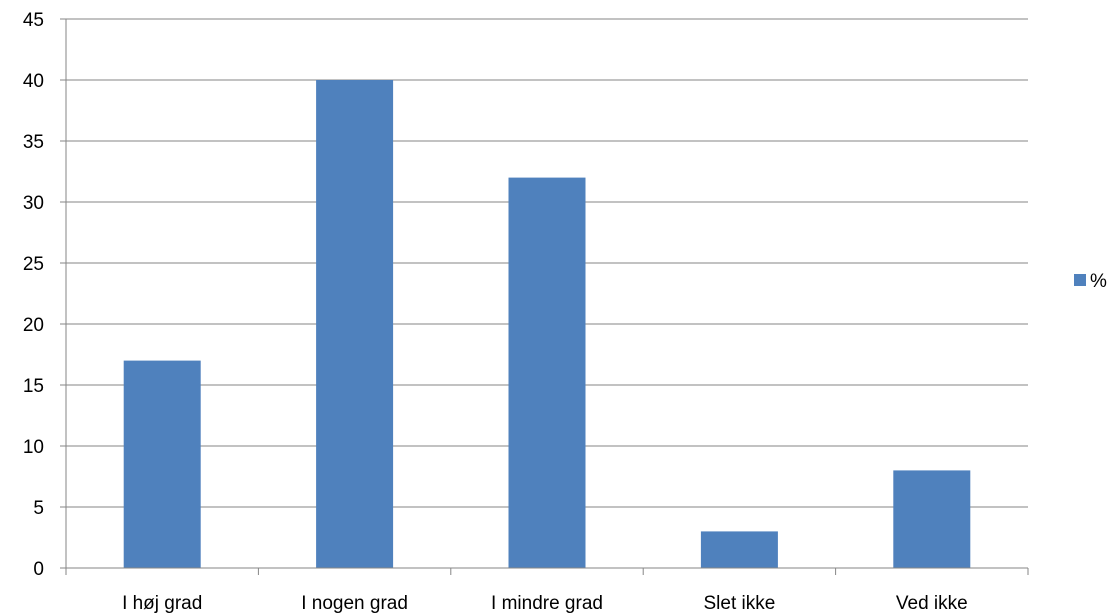 Image resolution: width=1115 pixels, height=615 pixels. Describe the element at coordinates (33, 386) in the screenshot. I see `y-tick-label: 15` at that location.